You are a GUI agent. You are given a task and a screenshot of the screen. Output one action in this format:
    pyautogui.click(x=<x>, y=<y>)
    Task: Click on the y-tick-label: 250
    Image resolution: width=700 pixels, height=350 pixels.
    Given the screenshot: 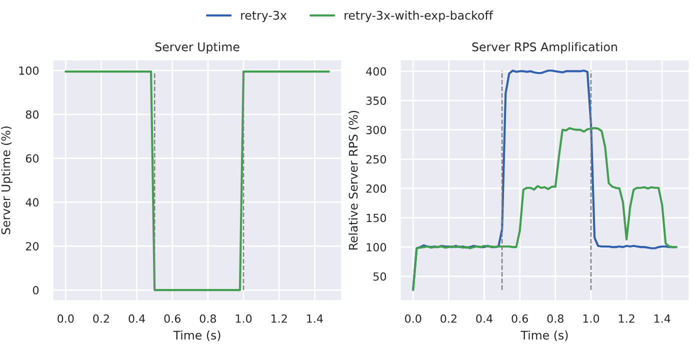 What is the action you would take?
    pyautogui.click(x=376, y=159)
    